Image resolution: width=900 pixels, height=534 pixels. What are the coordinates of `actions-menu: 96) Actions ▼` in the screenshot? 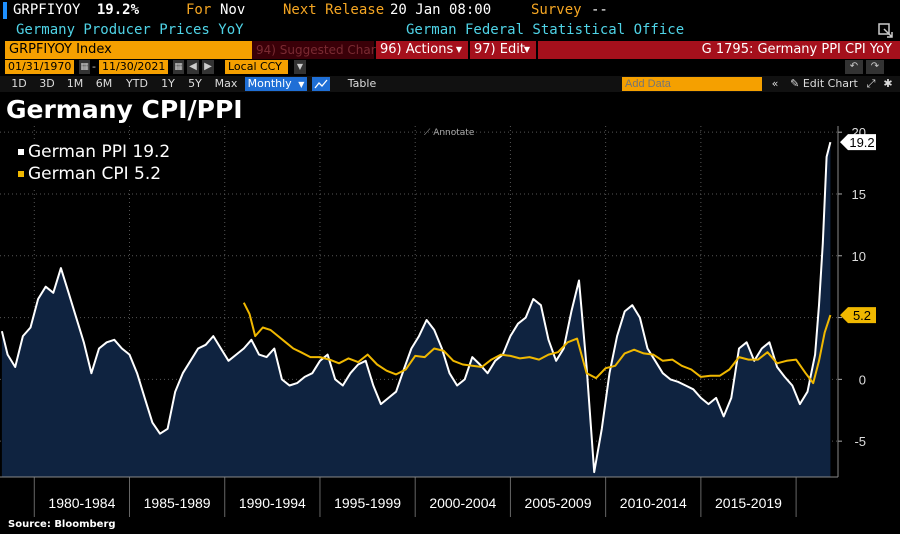 It's located at (422, 50).